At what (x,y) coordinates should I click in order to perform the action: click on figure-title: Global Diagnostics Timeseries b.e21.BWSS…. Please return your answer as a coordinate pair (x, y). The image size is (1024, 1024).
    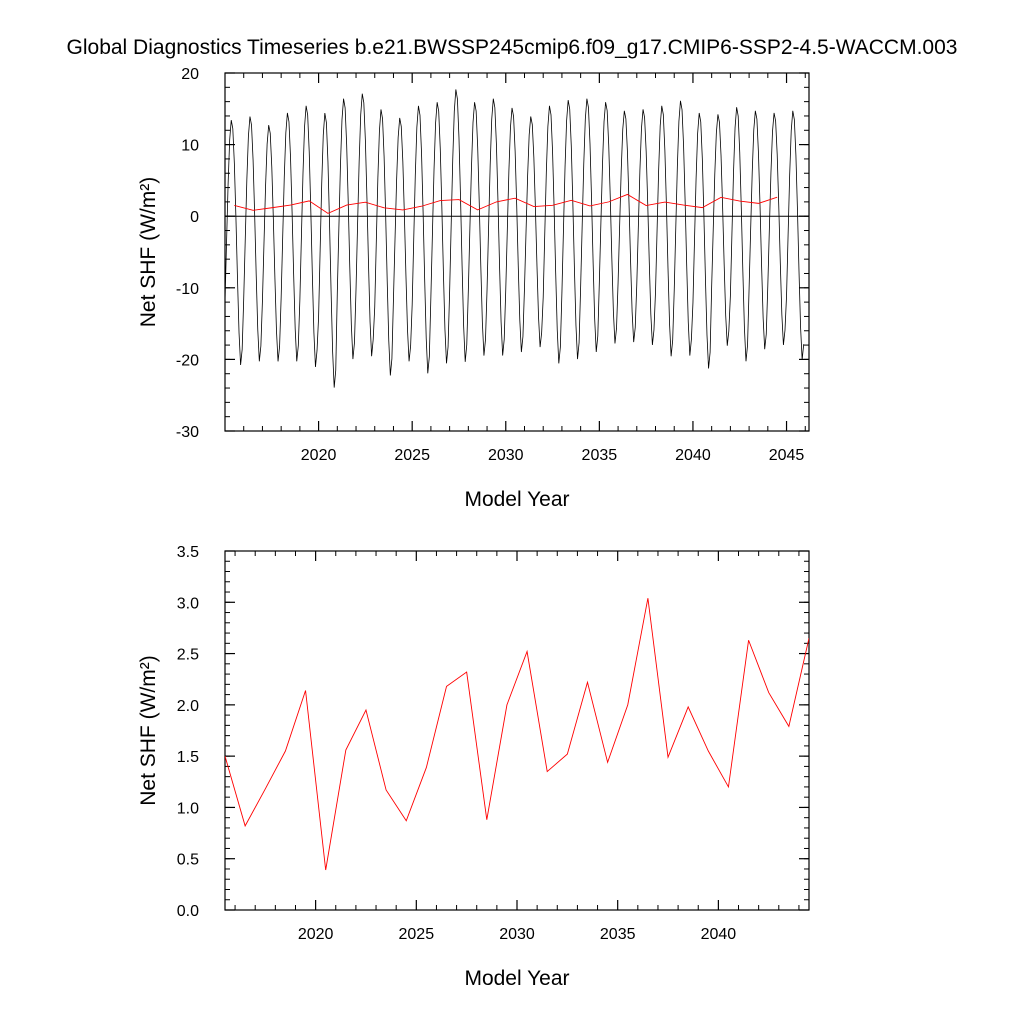
    Looking at the image, I should click on (512, 47).